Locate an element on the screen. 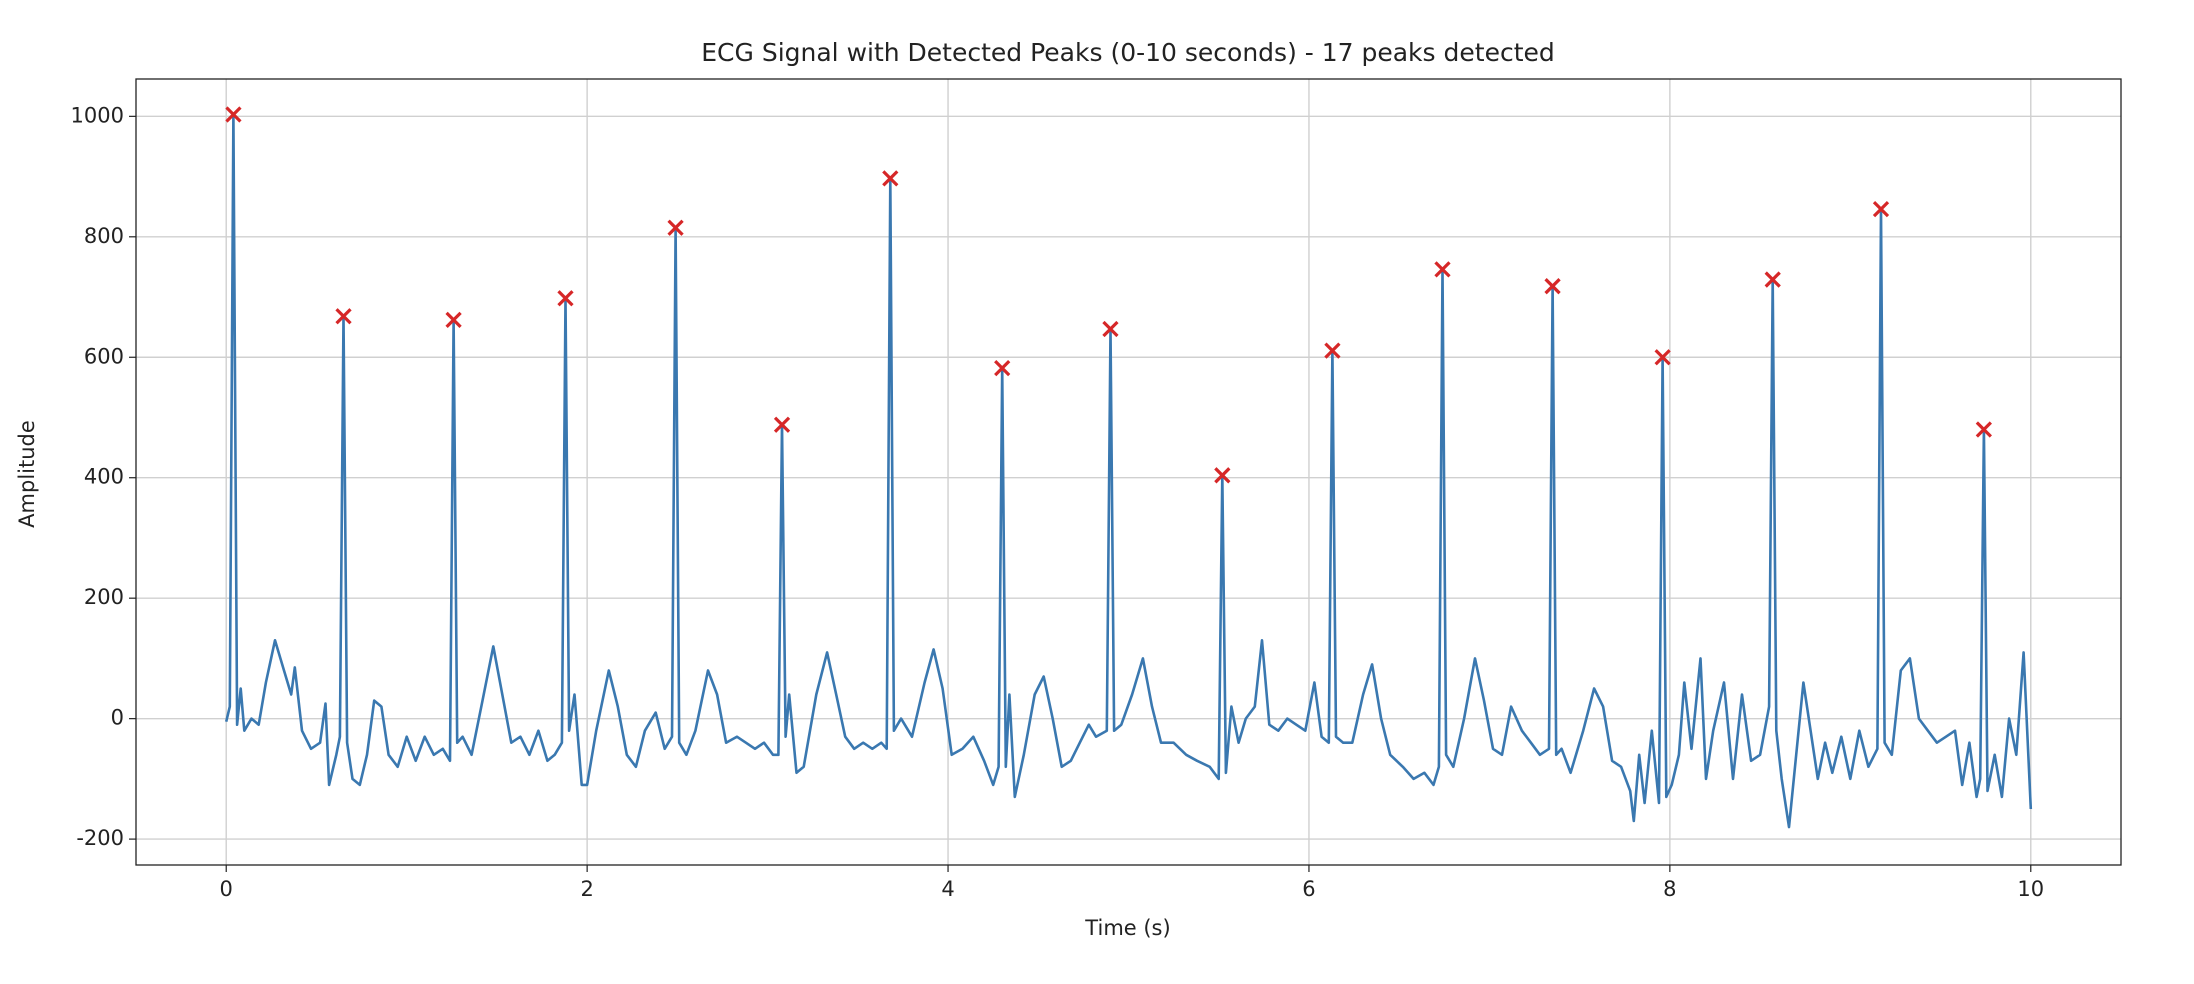 The image size is (2194, 984). x-tick-label: 6 is located at coordinates (1308, 889).